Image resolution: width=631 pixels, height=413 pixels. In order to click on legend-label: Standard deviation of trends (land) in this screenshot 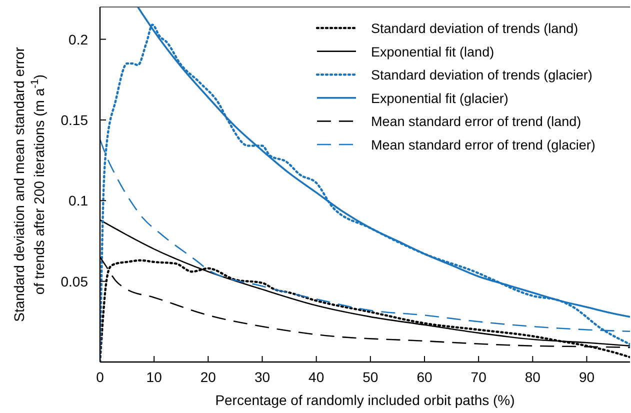, I will do `click(474, 28)`.